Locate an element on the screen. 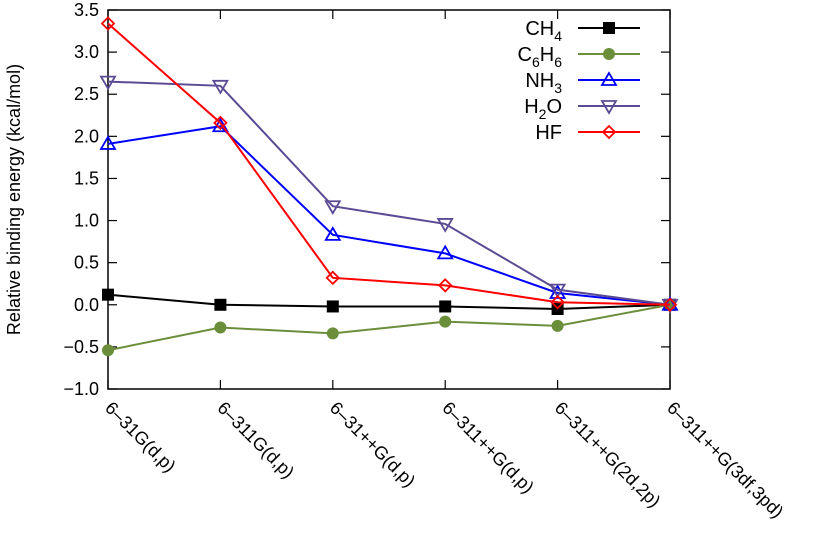 The width and height of the screenshot is (822, 558). y-tick-label: −1.0 is located at coordinates (81, 389).